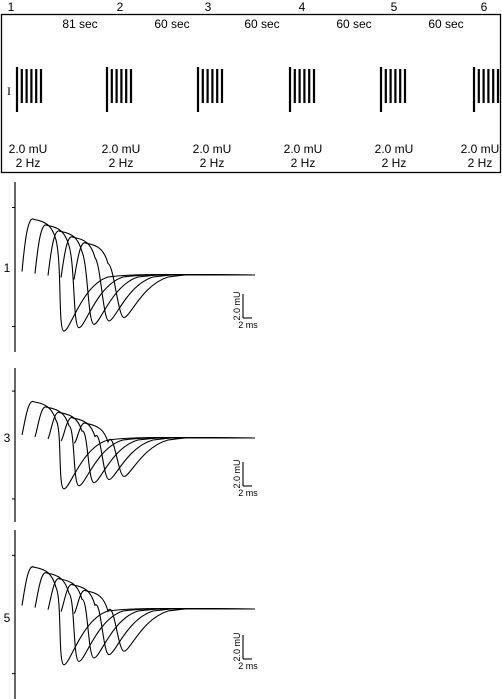  Describe the element at coordinates (7, 268) in the screenshot. I see `panel-label-1: 1` at that location.